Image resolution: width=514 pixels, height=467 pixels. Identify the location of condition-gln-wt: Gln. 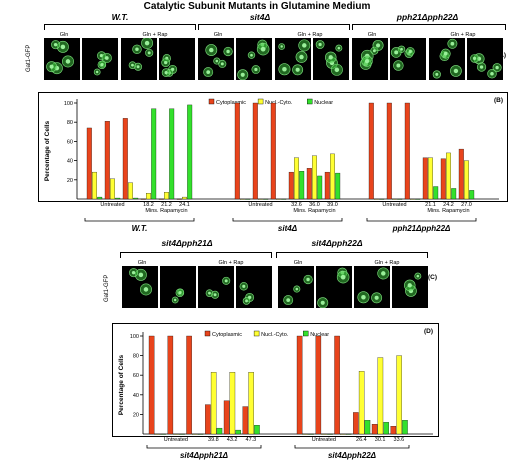
(64, 35).